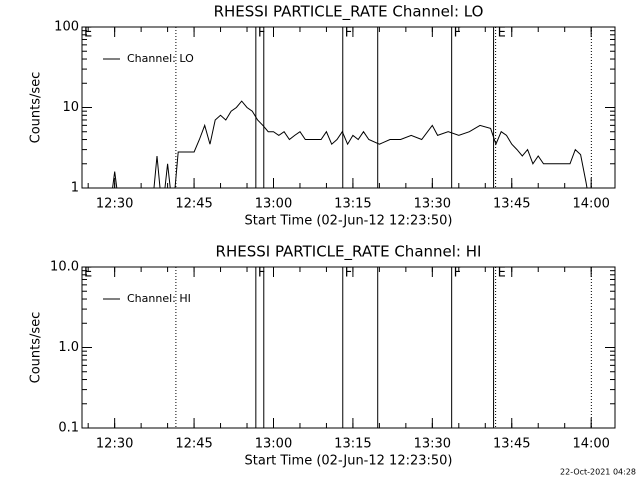 The width and height of the screenshot is (640, 480). What do you see at coordinates (160, 58) in the screenshot?
I see `legend-label: Channel: LO` at bounding box center [160, 58].